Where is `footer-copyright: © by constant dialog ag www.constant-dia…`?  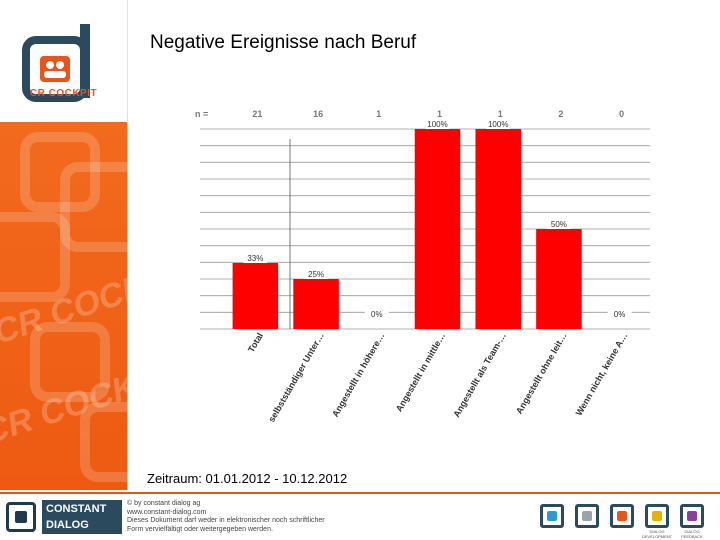 footer-copyright: © by constant dialog ag www.constant-dia… is located at coordinates (226, 517).